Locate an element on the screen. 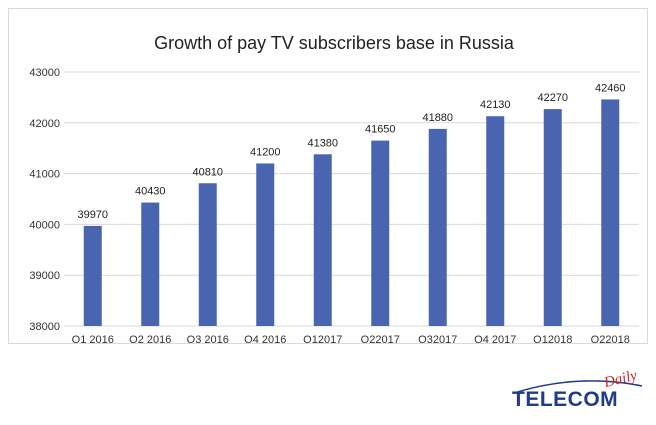 This screenshot has height=425, width=656. data-label: 39970 is located at coordinates (92, 215).